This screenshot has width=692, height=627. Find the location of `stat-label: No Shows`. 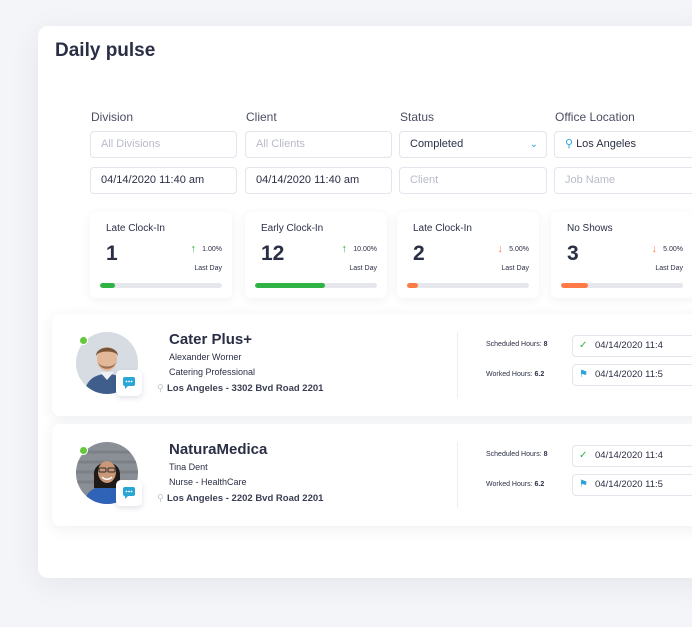

stat-label: No Shows is located at coordinates (590, 228).